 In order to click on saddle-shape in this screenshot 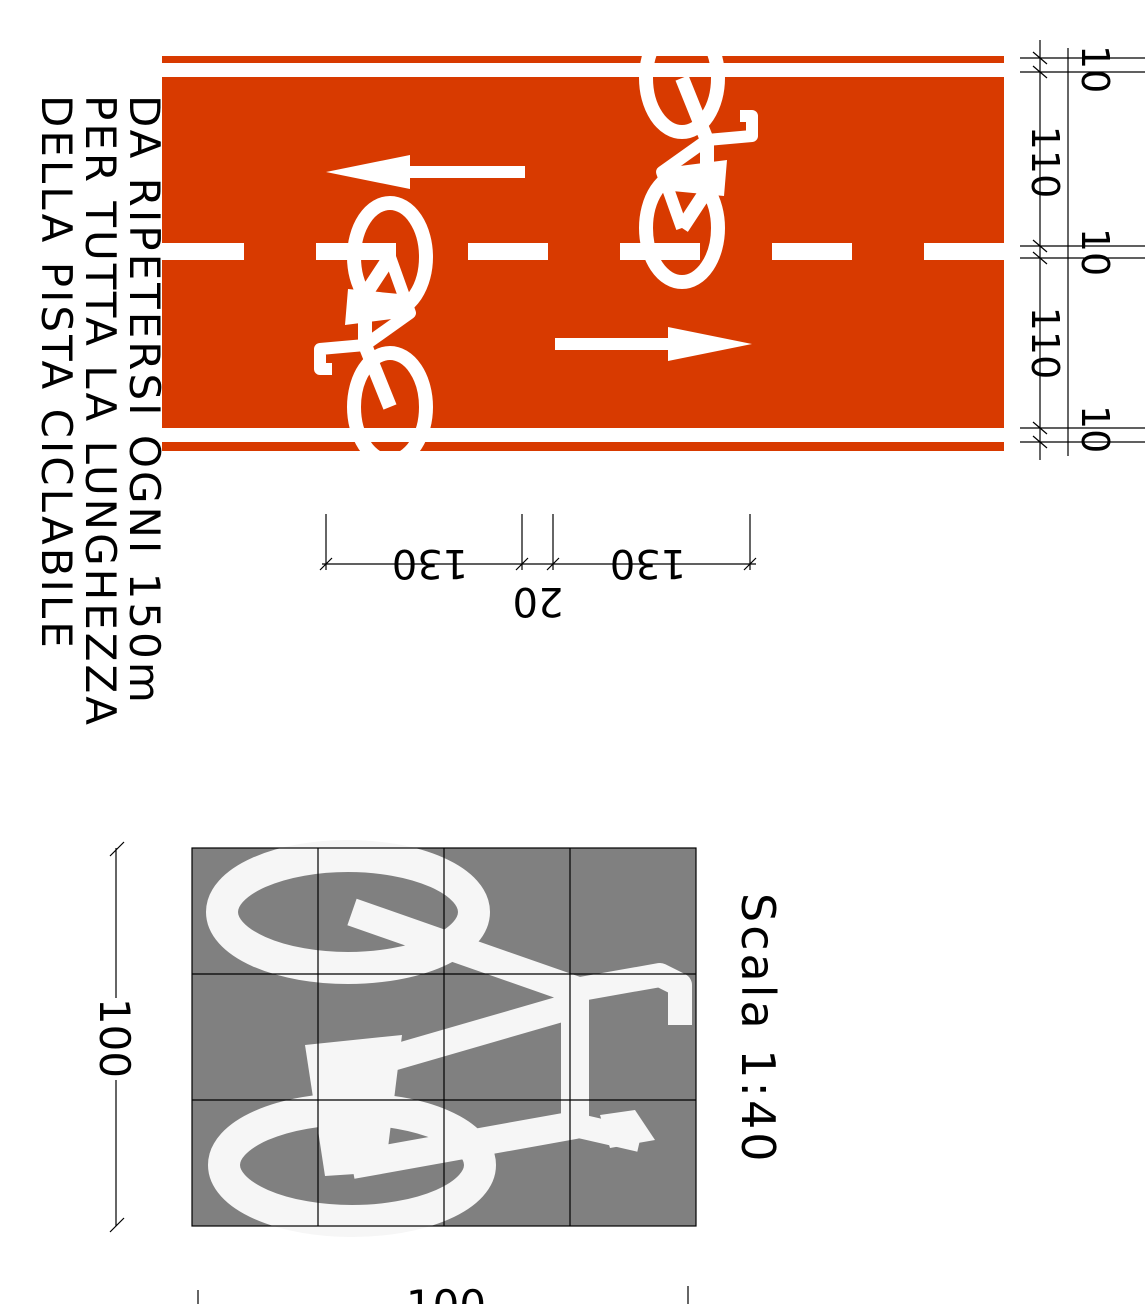, I will do `click(353, 1105)`.